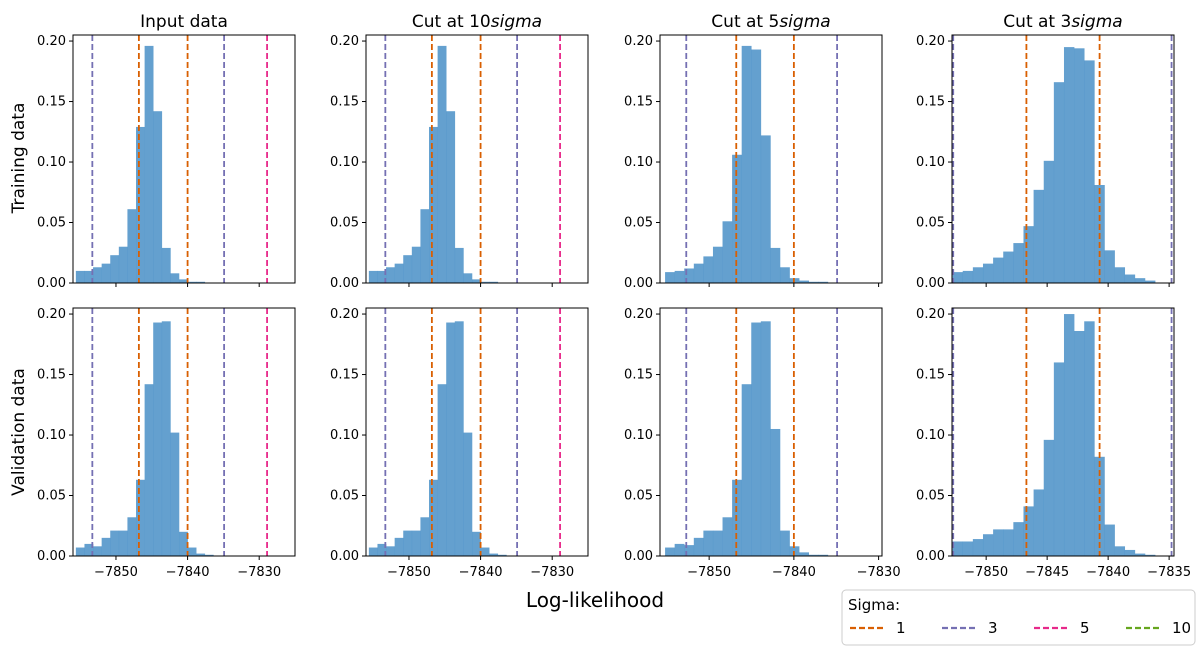  Describe the element at coordinates (794, 572) in the screenshot. I see `x-tick-label: −7840` at that location.